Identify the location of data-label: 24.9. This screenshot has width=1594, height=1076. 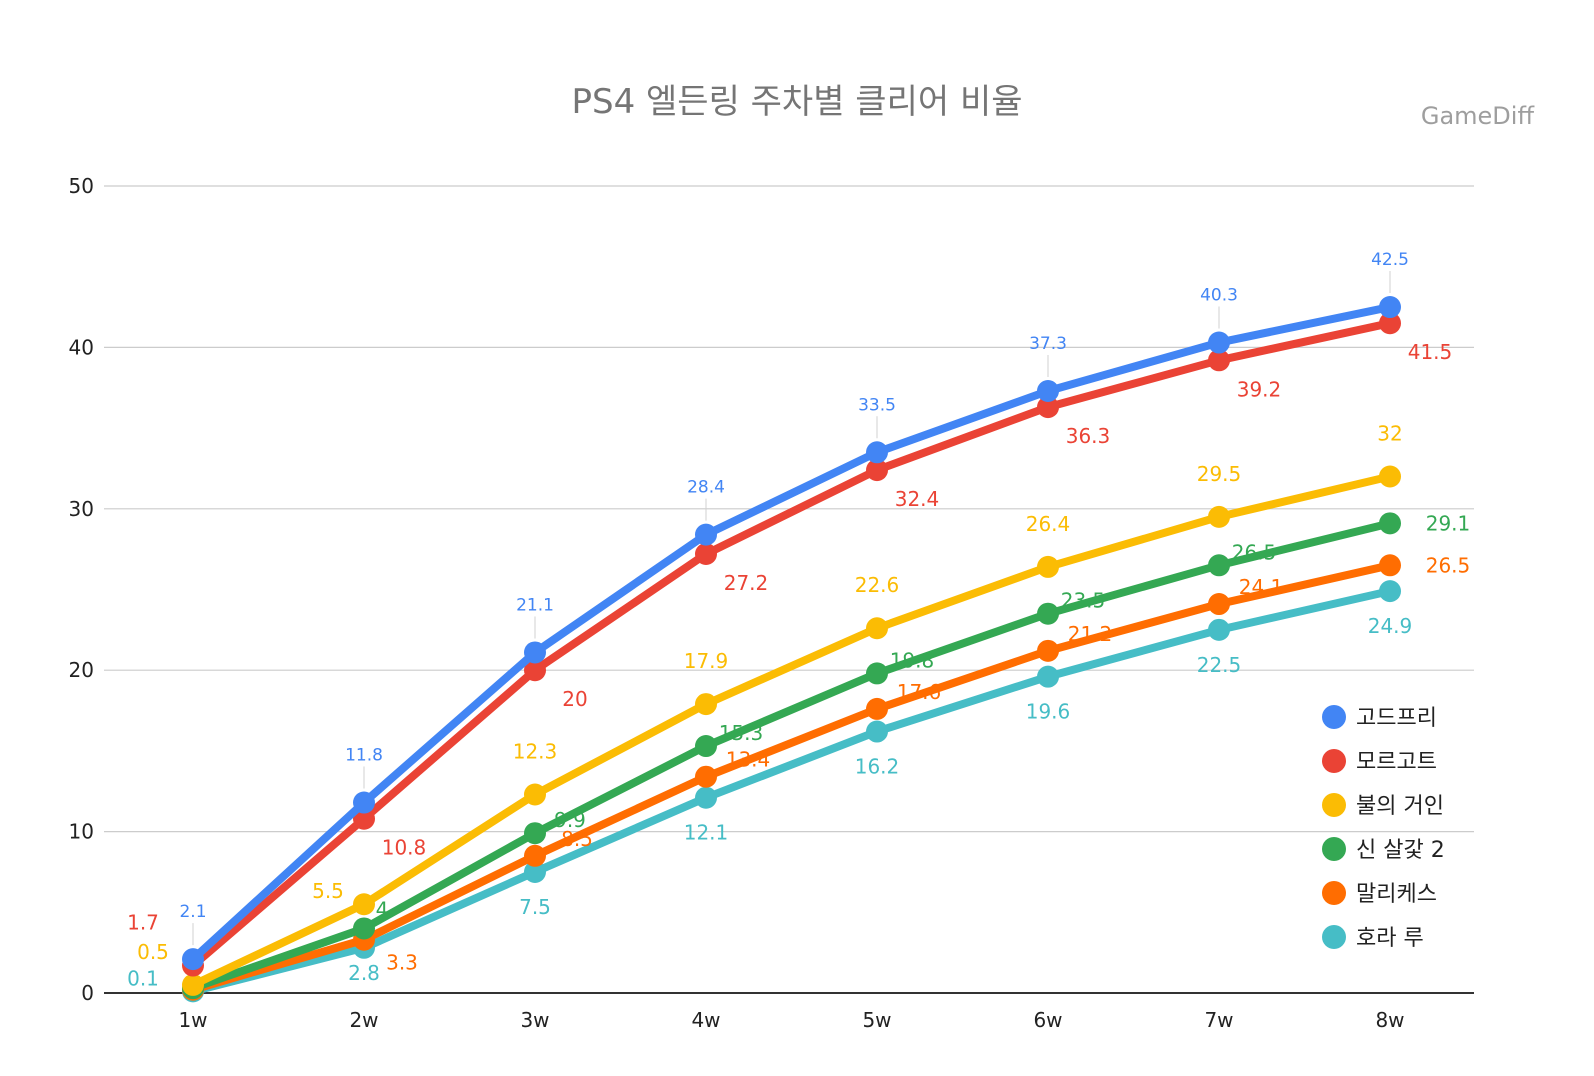
(1390, 626).